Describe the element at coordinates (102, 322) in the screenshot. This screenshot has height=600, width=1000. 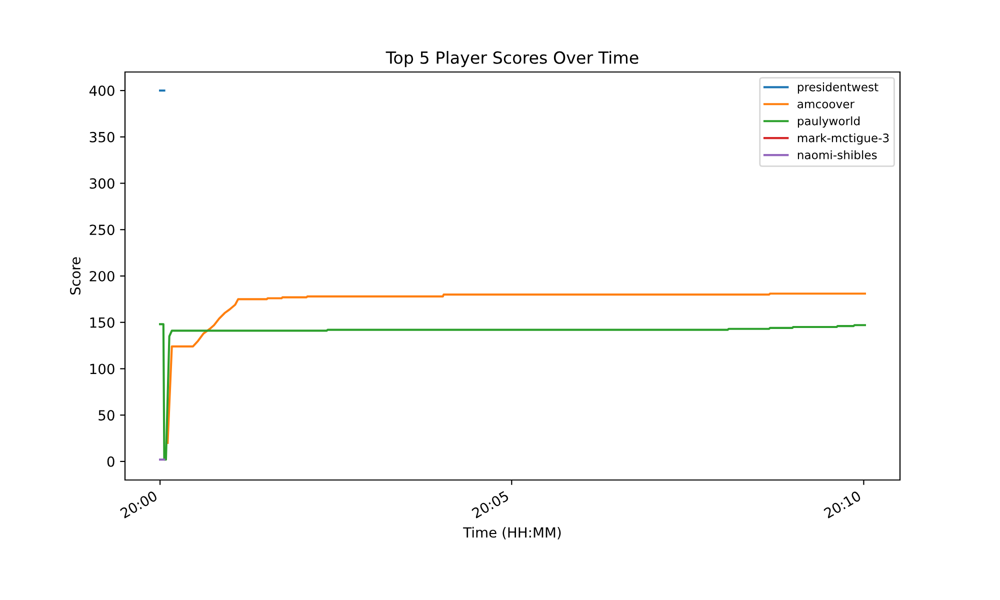
I see `y-tick-label: 150` at that location.